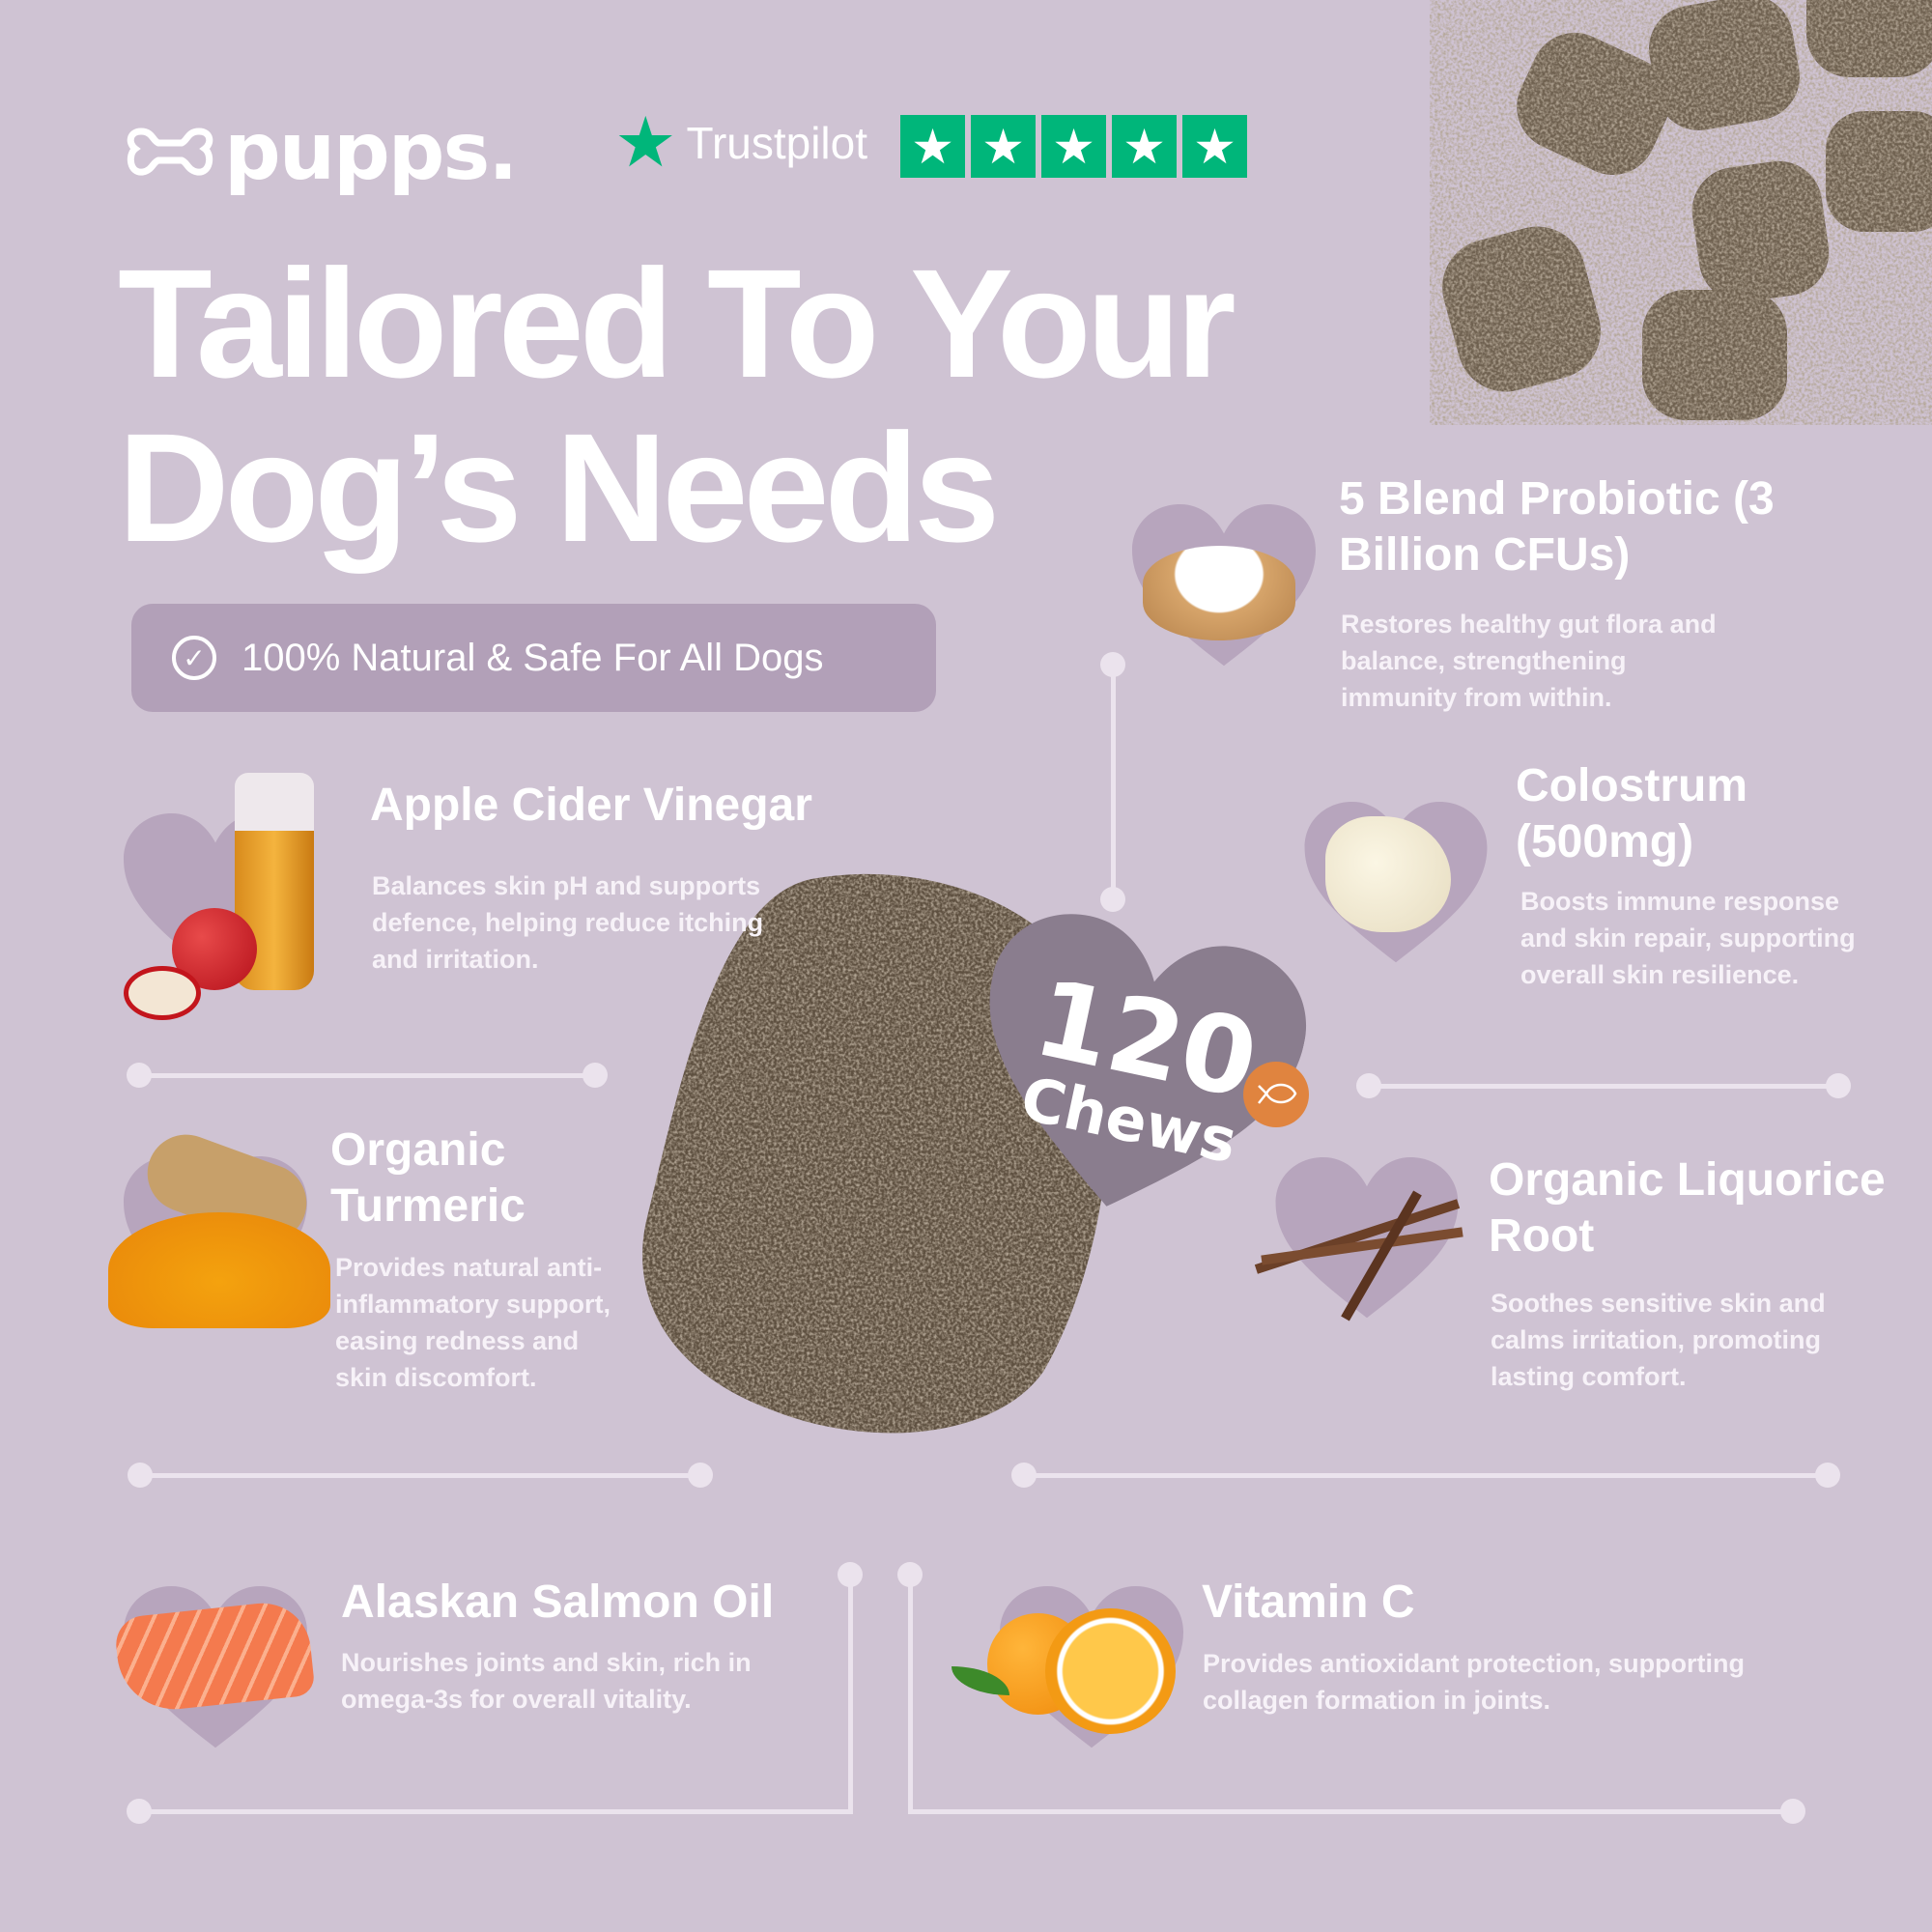 This screenshot has height=1932, width=1932. I want to click on headline-line1: Tailored To Your, so click(677, 323).